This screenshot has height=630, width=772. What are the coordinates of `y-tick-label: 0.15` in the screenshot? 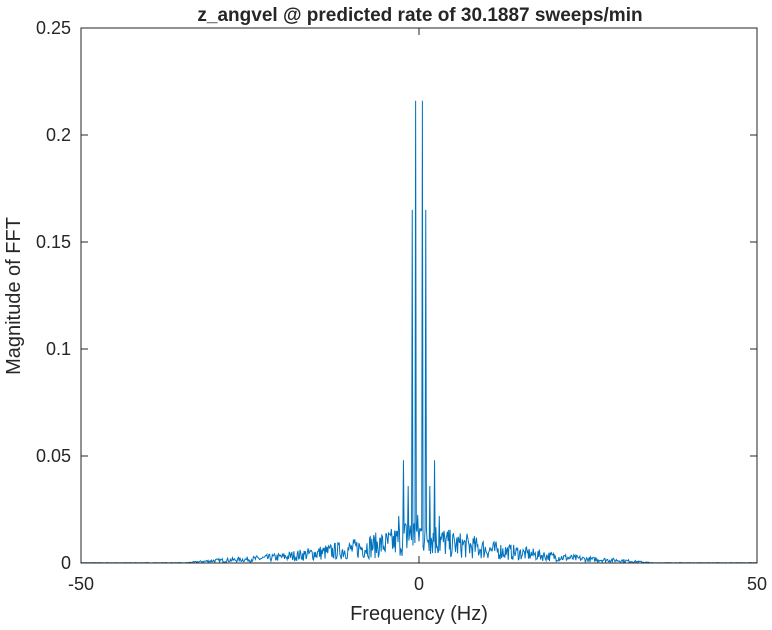 It's located at (53, 242).